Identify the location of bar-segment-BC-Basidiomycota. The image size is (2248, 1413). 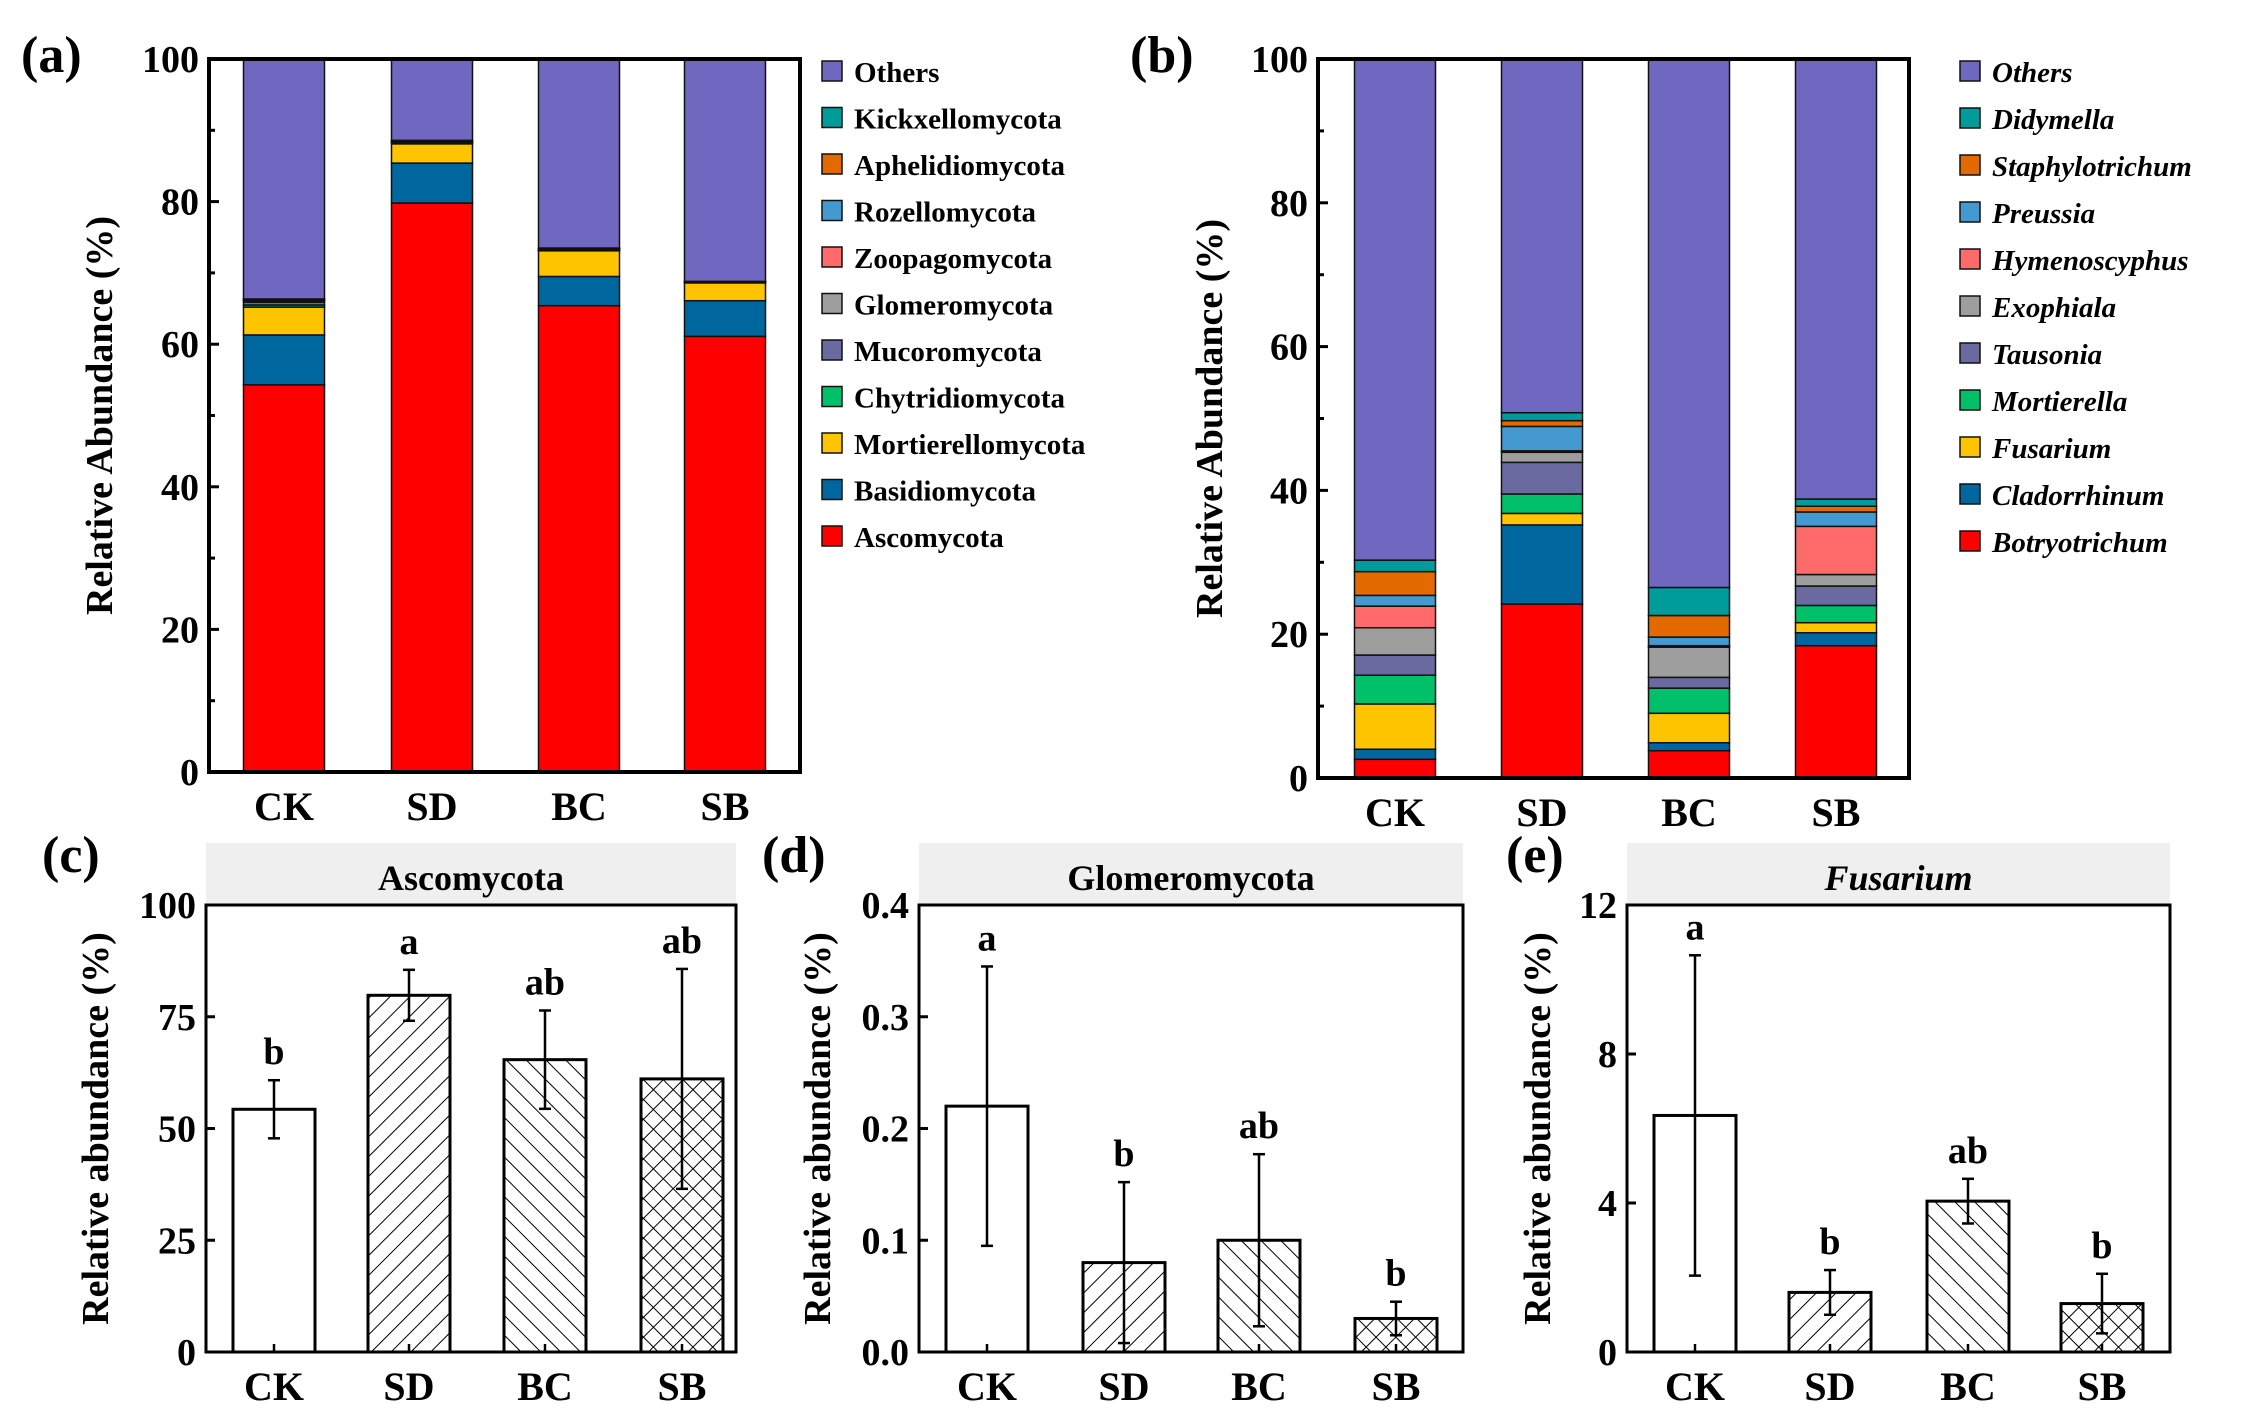
(579, 291).